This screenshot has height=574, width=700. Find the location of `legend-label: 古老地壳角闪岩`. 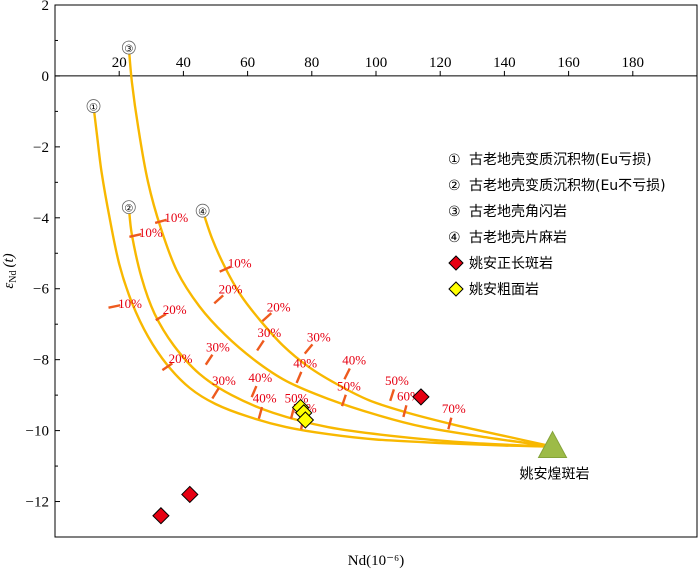

legend-label: 古老地壳角闪岩 is located at coordinates (518, 211).